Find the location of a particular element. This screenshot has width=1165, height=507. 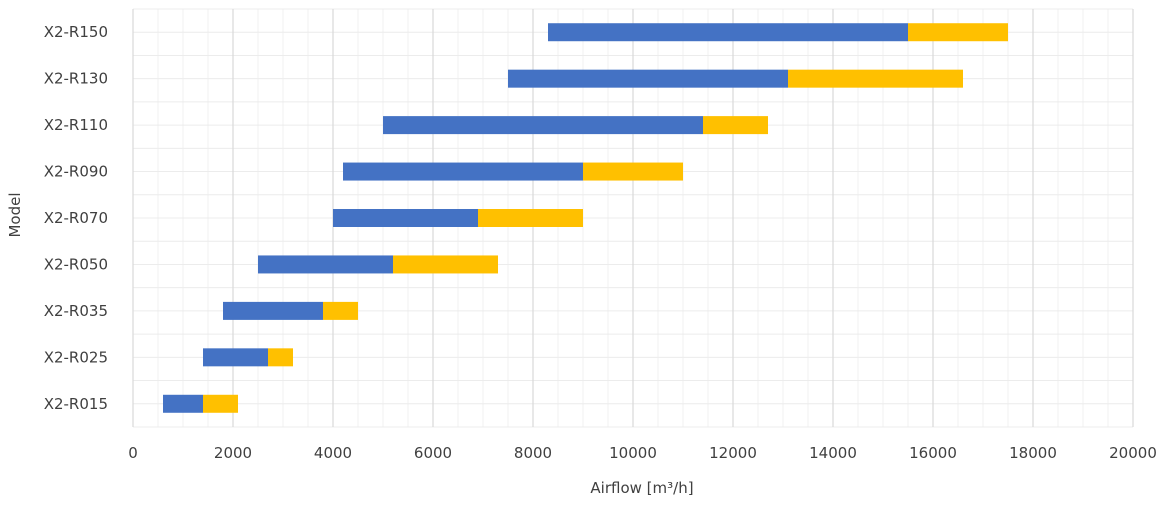

y-axis-title: Model is located at coordinates (15, 214).